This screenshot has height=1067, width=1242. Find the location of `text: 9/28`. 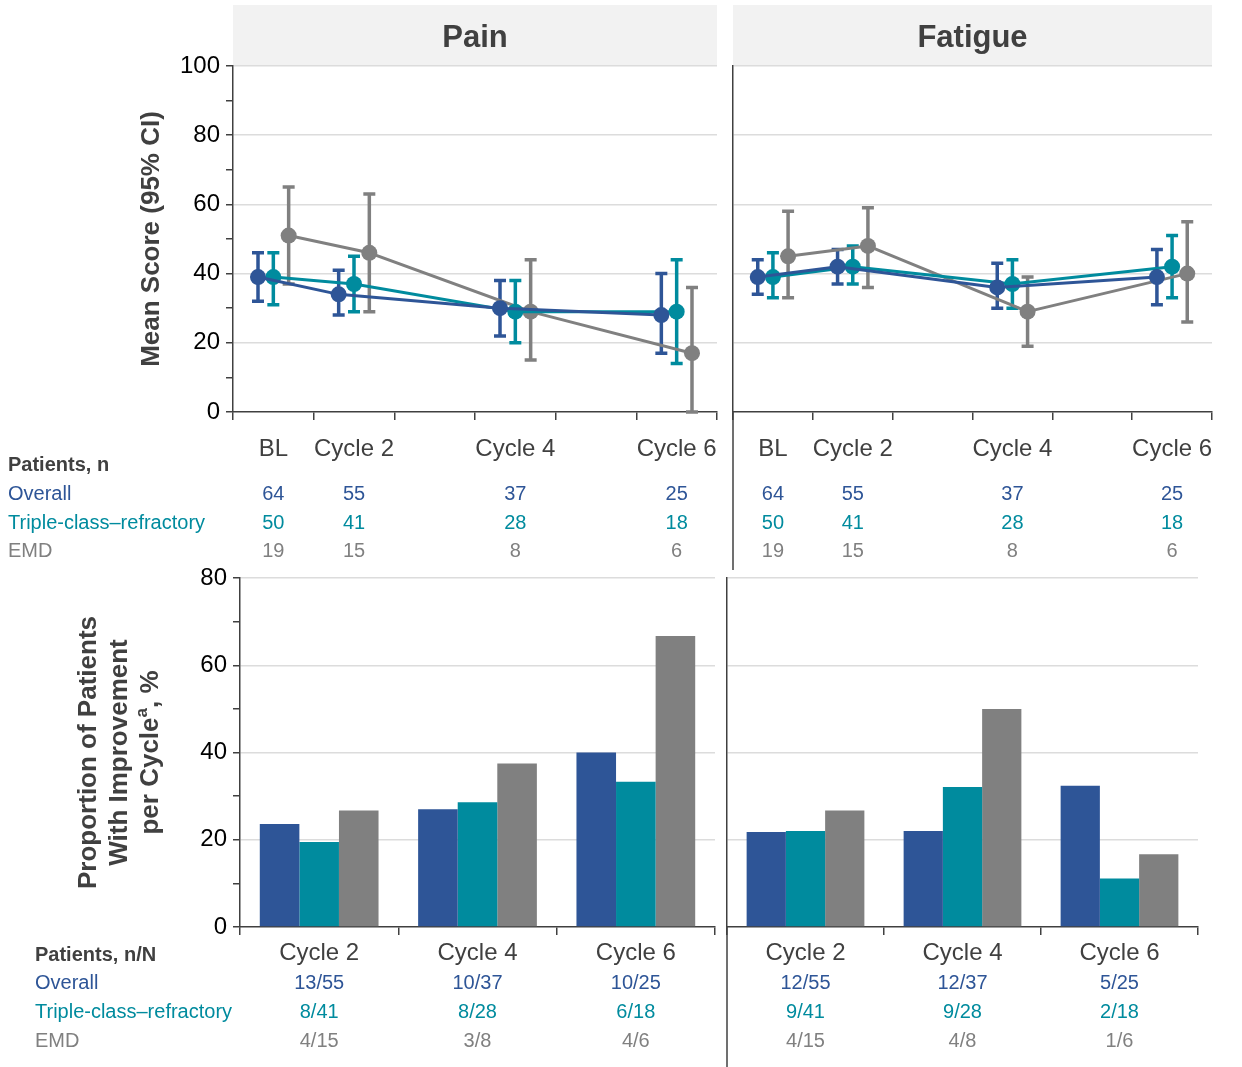

text: 9/28 is located at coordinates (962, 1010).